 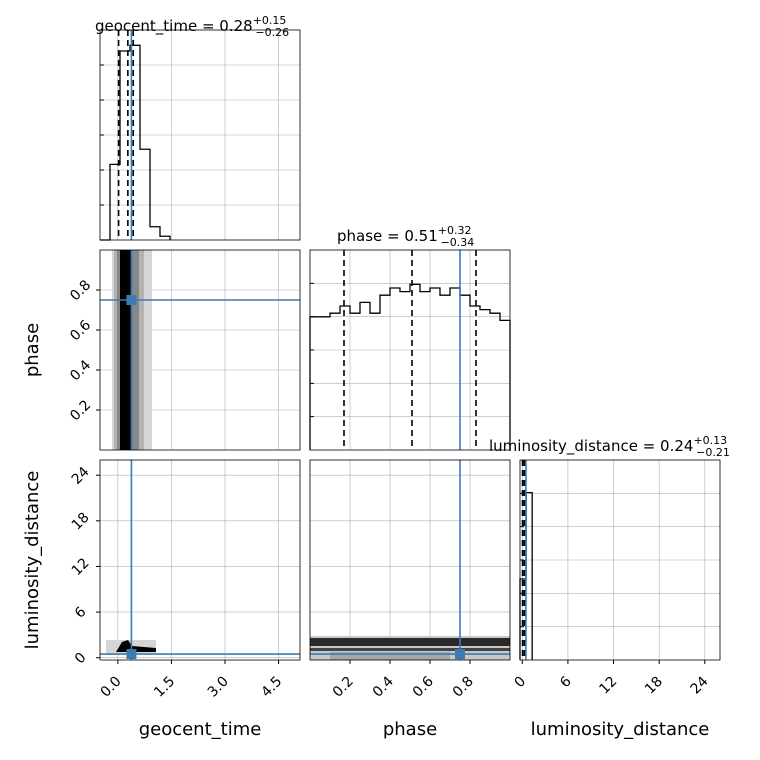 What do you see at coordinates (383, 686) in the screenshot?
I see `xtick-label-1-1: 0.4` at bounding box center [383, 686].